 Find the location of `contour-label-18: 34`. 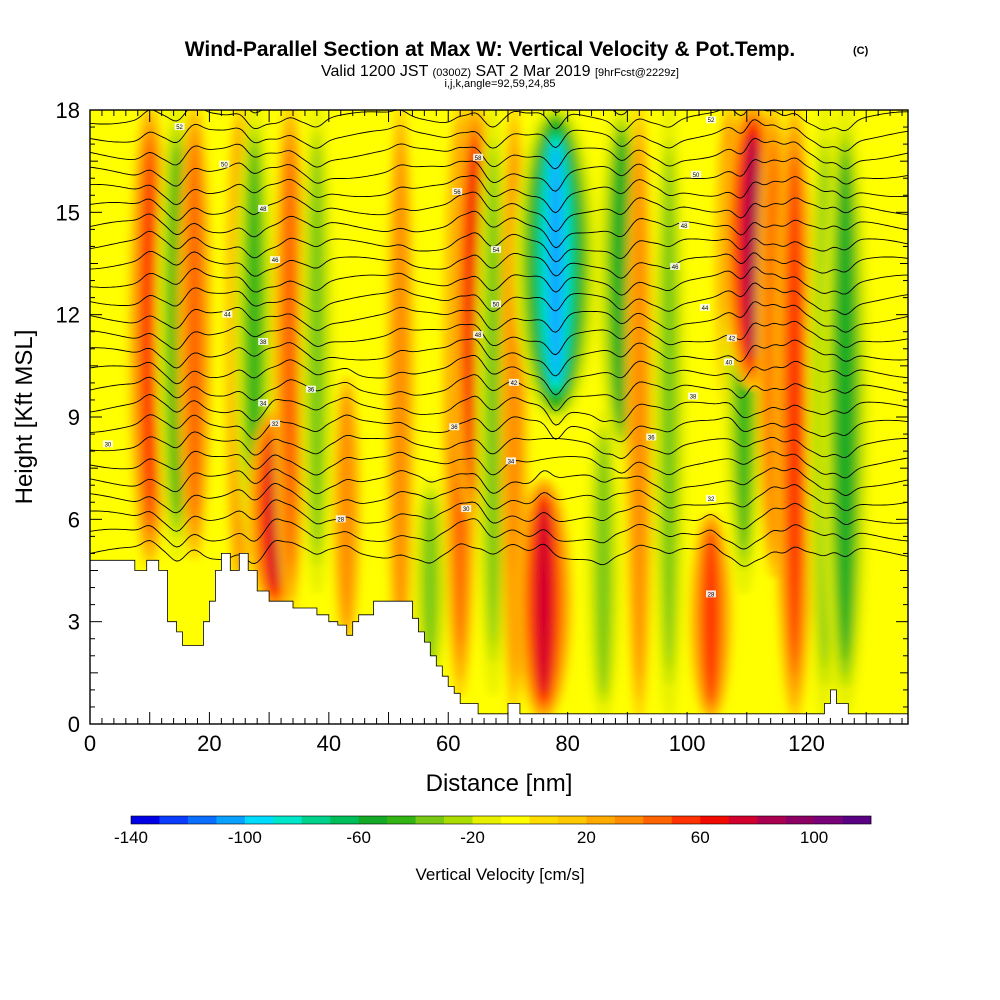

contour-label-18: 34 is located at coordinates (511, 462).